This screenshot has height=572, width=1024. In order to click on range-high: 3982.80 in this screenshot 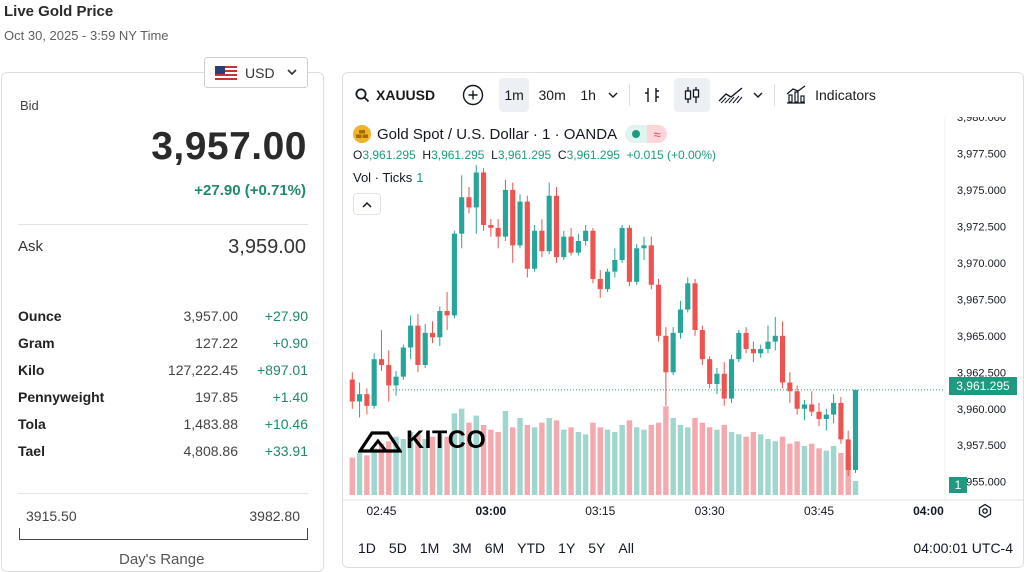, I will do `click(274, 516)`.